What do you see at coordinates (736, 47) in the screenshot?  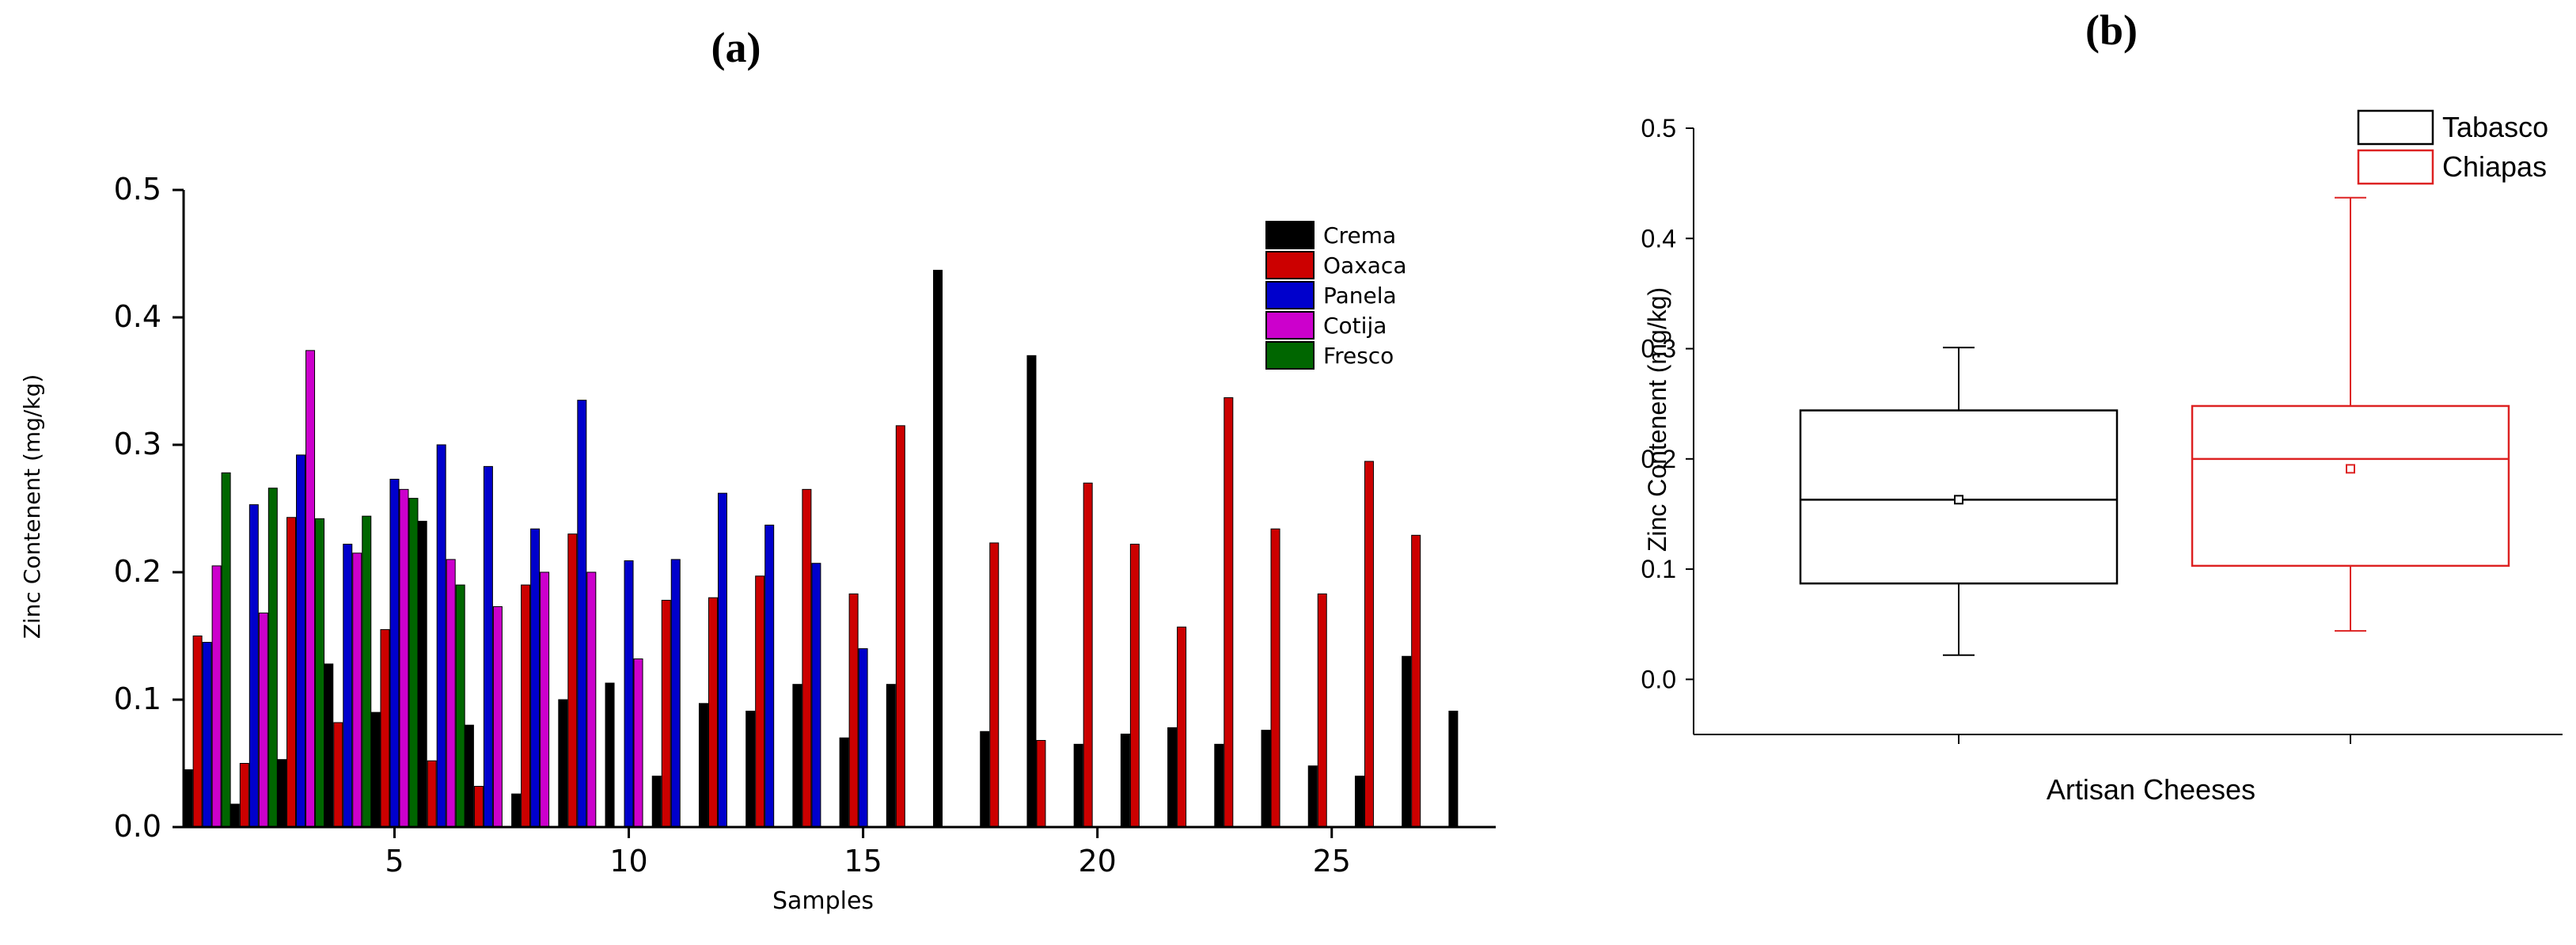 I see `panel-label-a: (a)` at bounding box center [736, 47].